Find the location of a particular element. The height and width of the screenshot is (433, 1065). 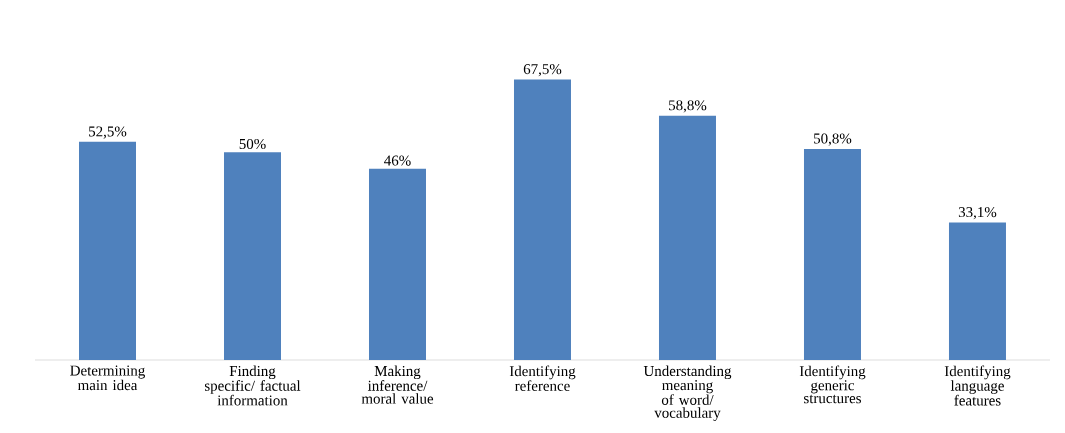

x-tick-label: Making inference/ moral value is located at coordinates (397, 384).